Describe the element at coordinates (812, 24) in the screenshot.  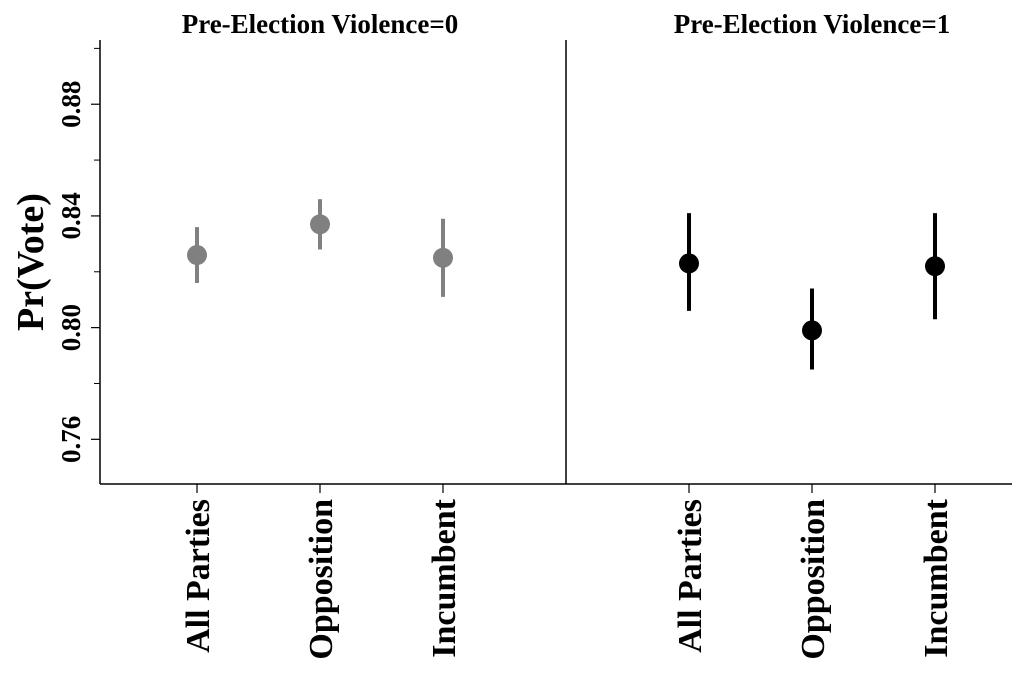
I see `panel-title: Pre-Election Violence=1` at that location.